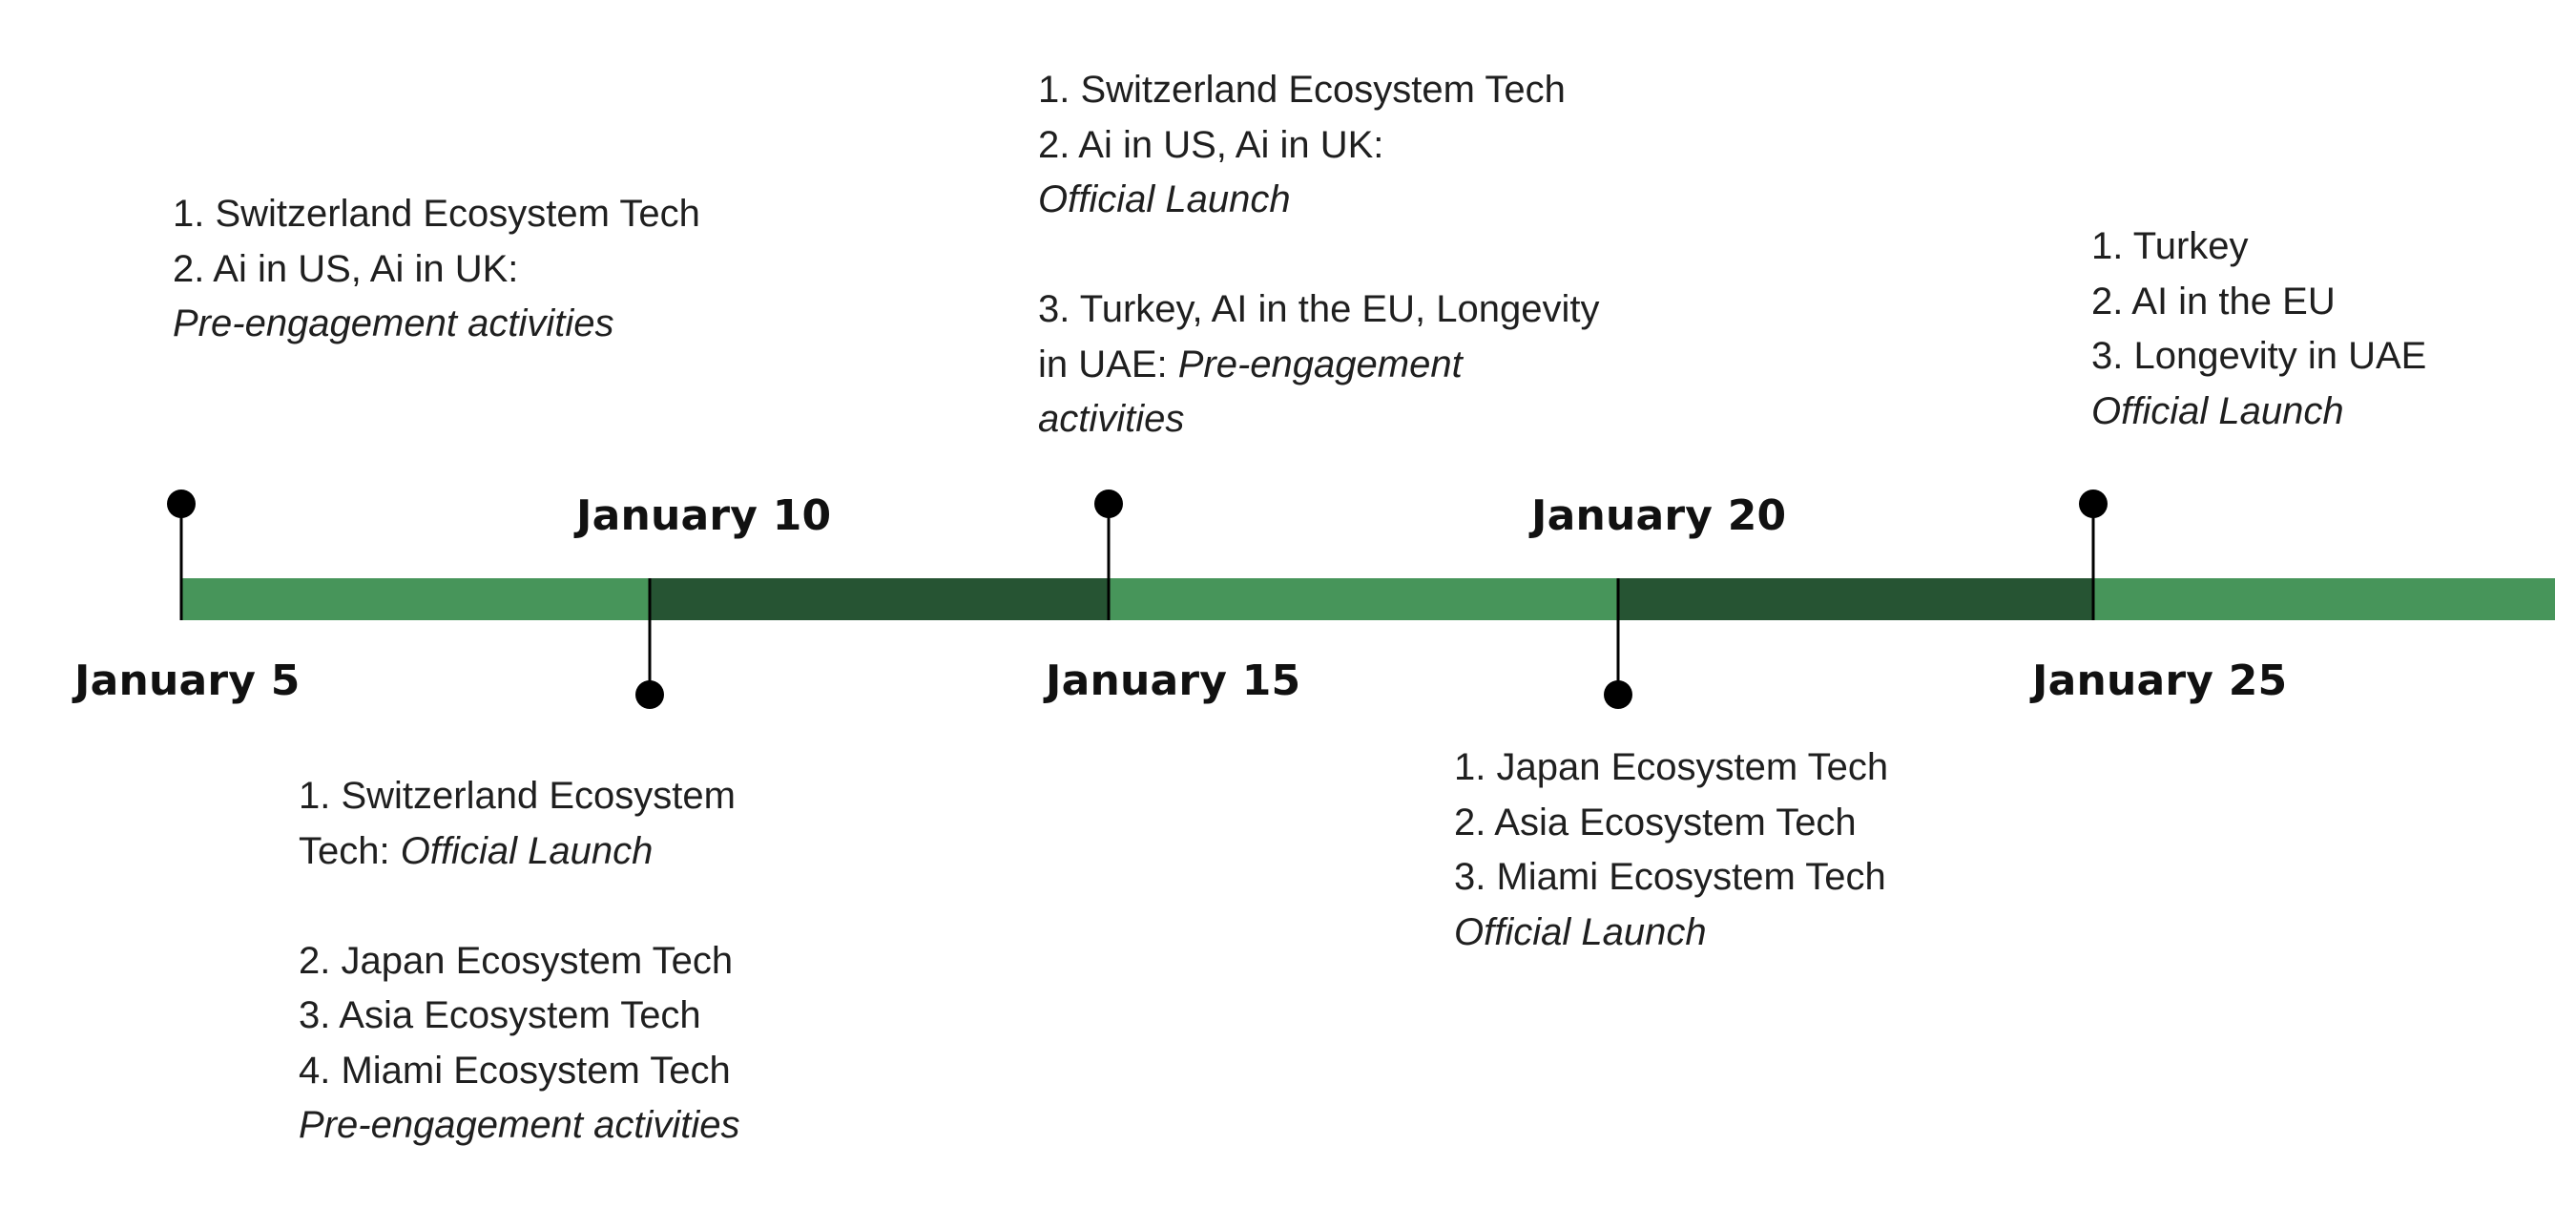 The height and width of the screenshot is (1229, 2576). What do you see at coordinates (2160, 681) in the screenshot?
I see `date-label-jan25: January 25` at bounding box center [2160, 681].